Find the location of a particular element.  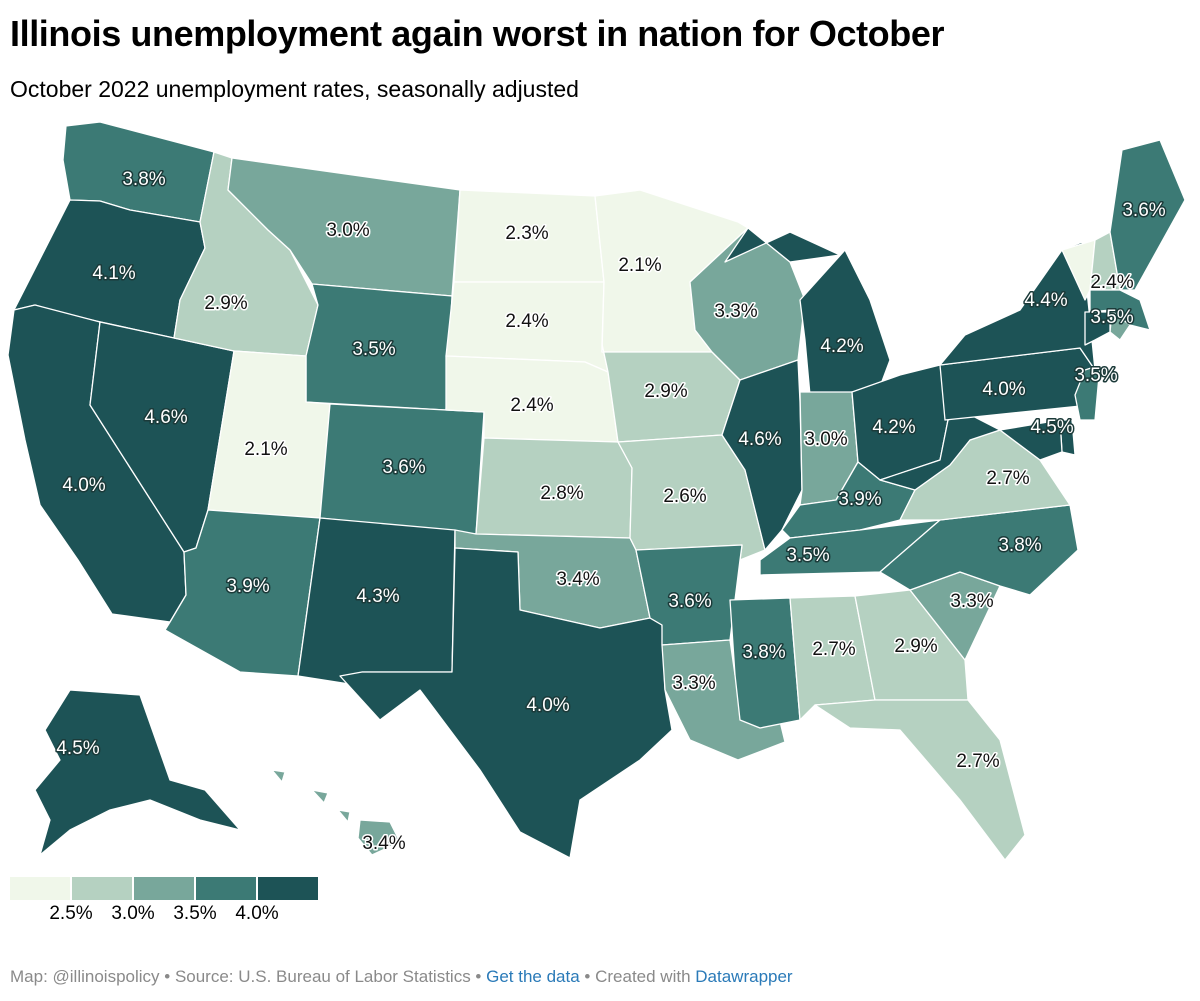

state-label-al: 2.7% is located at coordinates (833, 649).